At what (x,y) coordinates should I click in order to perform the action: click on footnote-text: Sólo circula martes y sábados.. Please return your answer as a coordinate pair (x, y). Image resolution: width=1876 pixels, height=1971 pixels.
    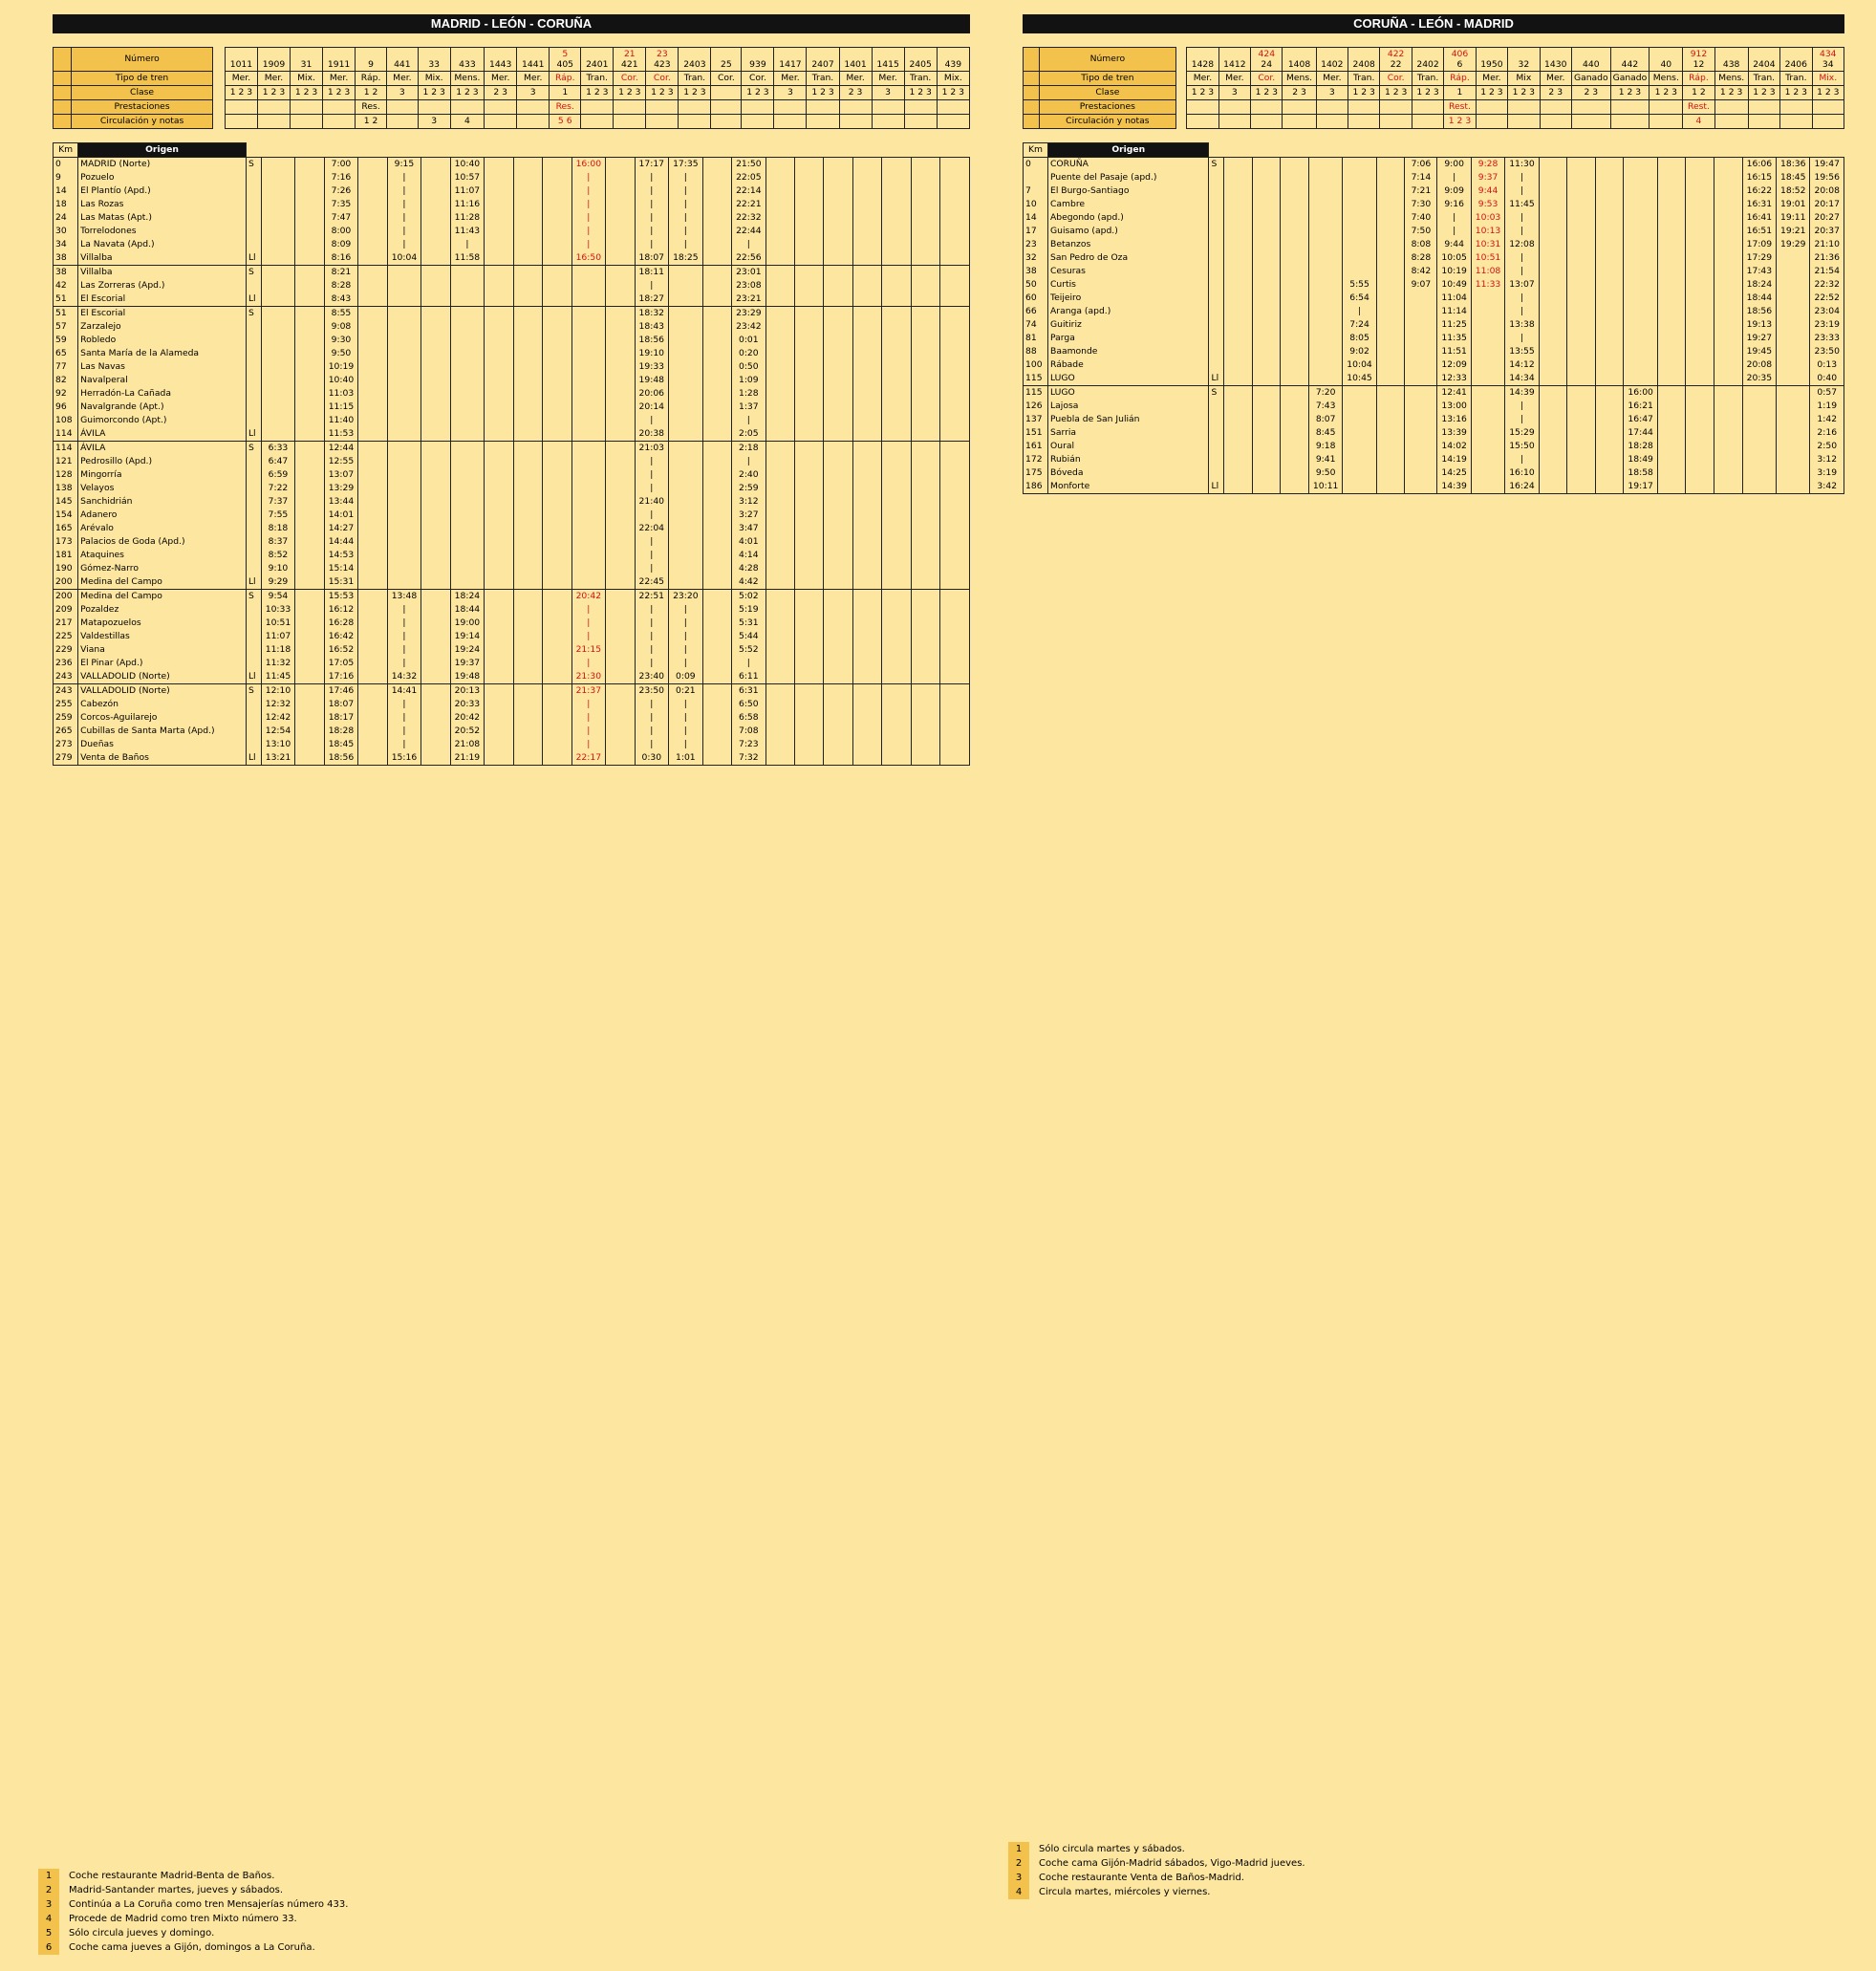
    Looking at the image, I should click on (1112, 1849).